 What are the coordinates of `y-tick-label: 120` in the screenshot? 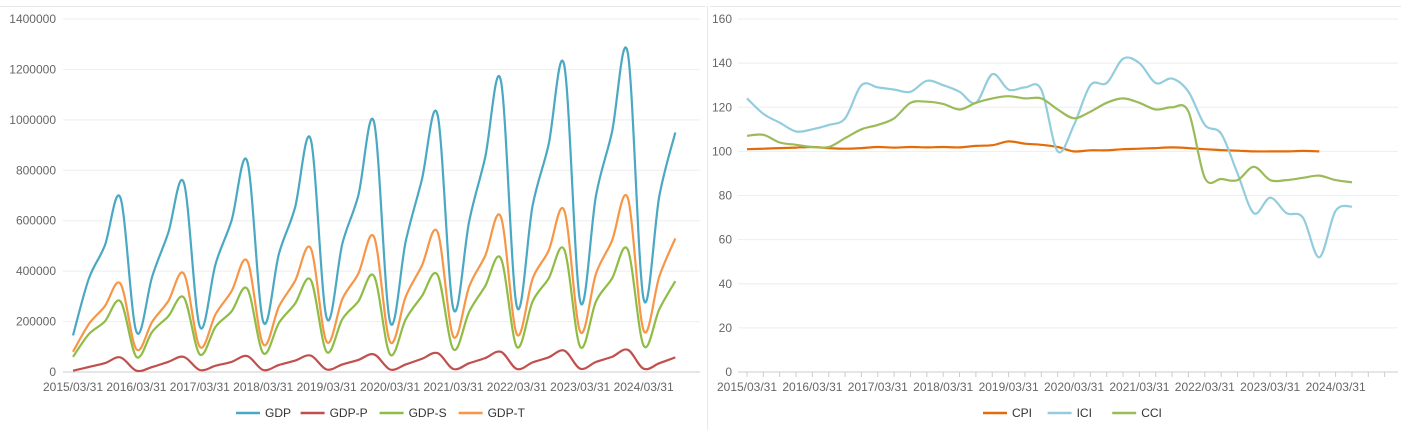 It's located at (722, 107).